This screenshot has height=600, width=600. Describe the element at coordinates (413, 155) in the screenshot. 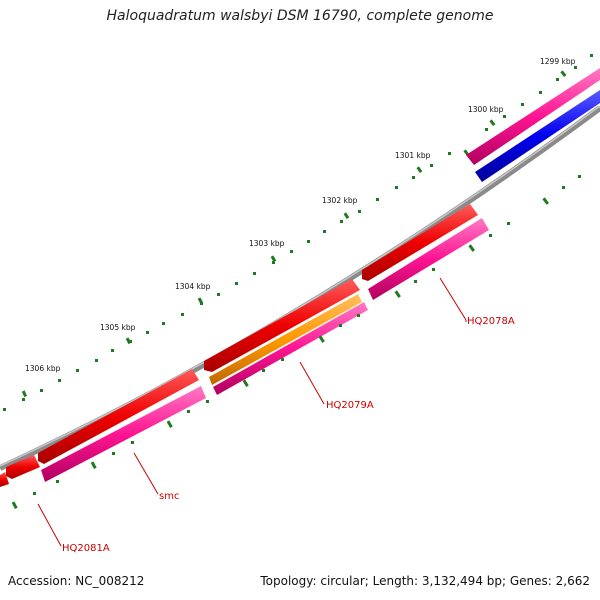

I see `scale-label: 1301 kbp` at that location.